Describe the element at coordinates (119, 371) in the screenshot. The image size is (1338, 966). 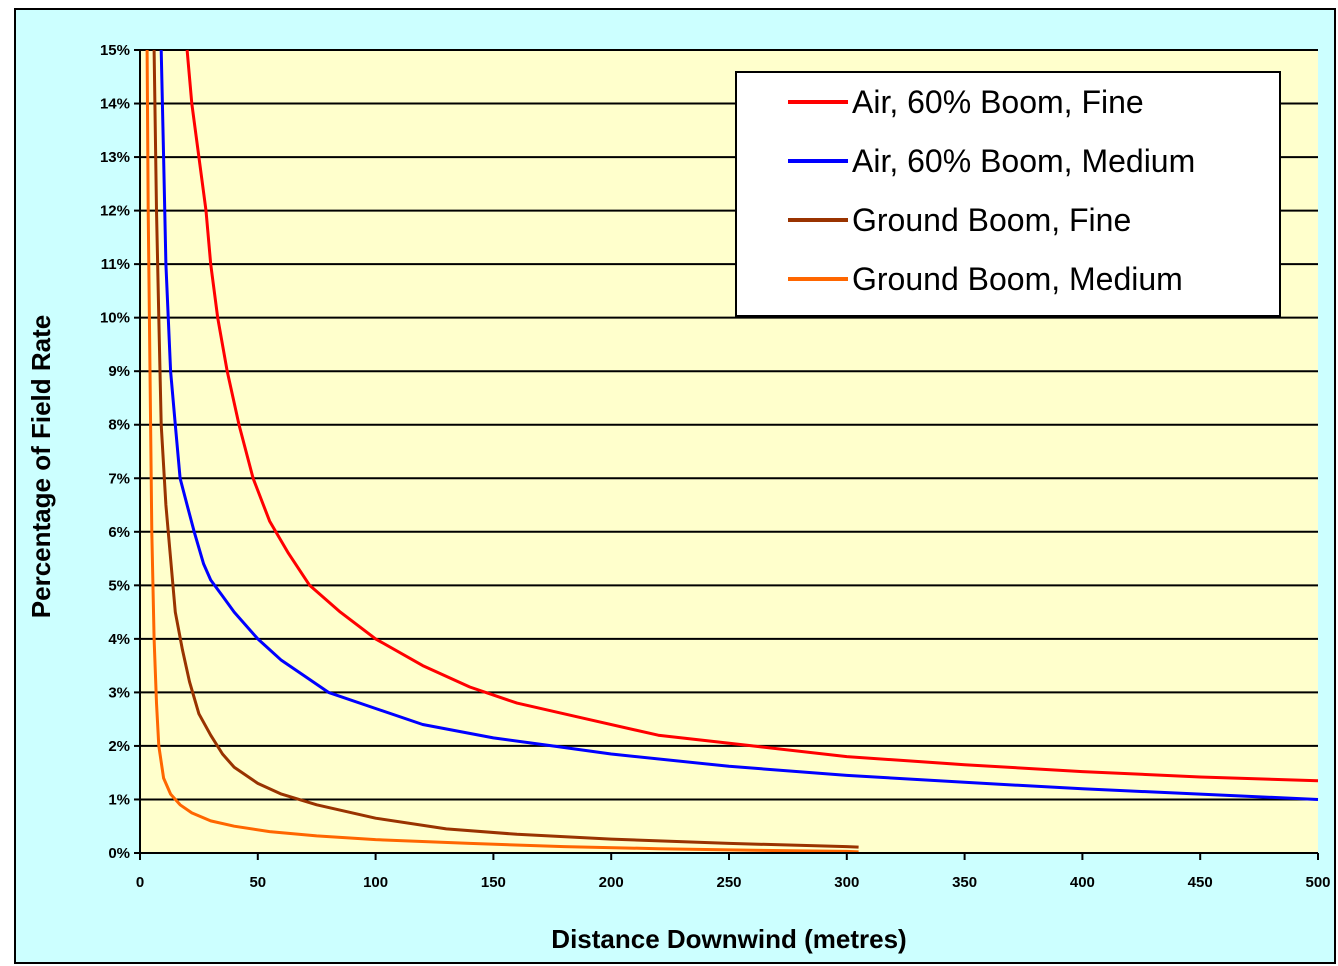
I see `y-tick-label: 9%` at that location.